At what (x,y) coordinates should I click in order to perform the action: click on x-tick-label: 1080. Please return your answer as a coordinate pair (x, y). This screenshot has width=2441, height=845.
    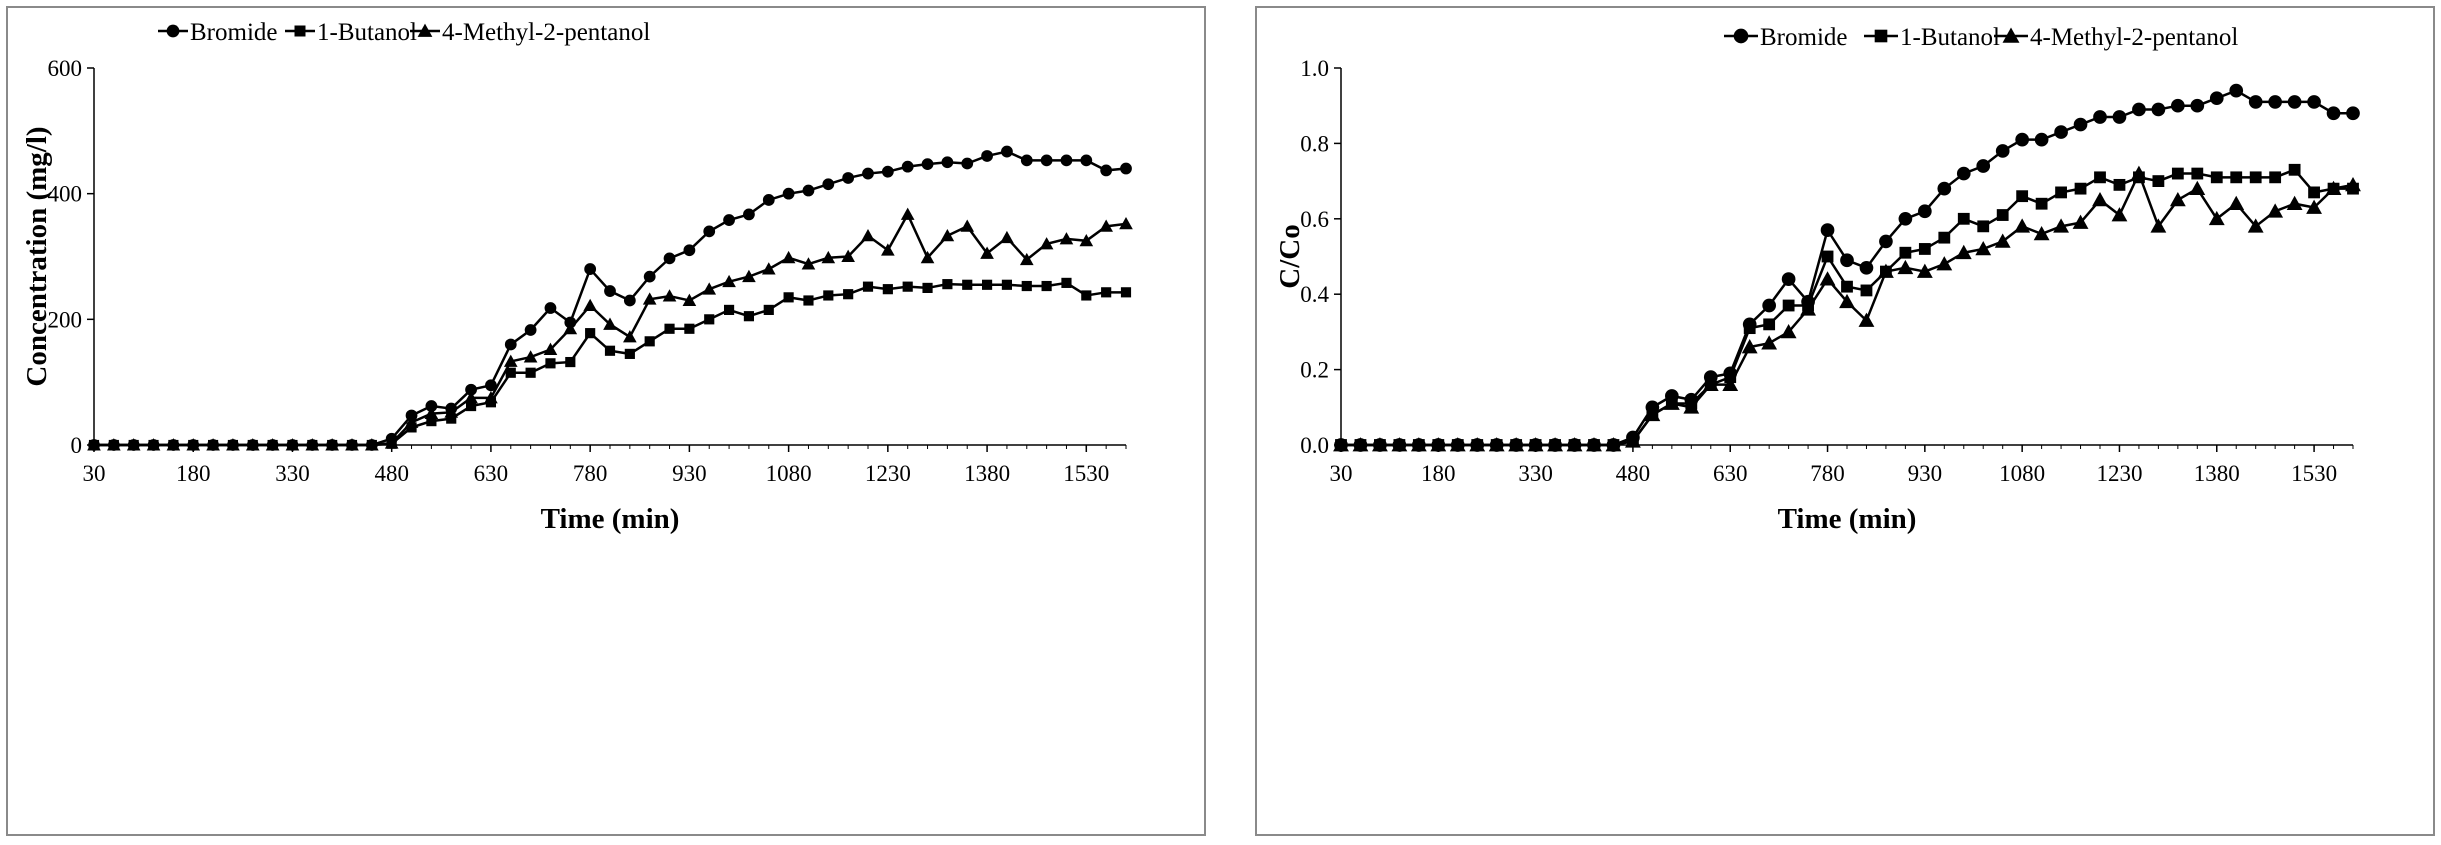
    Looking at the image, I should click on (789, 473).